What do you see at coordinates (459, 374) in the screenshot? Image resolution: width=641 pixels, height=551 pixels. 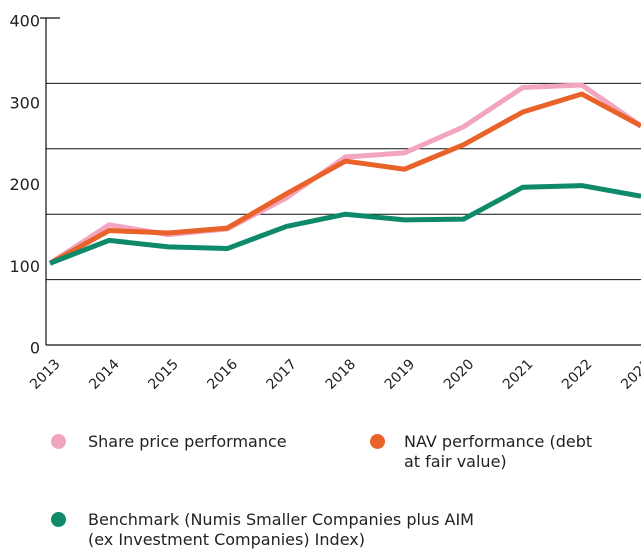 I see `x-tick-label: 2020` at bounding box center [459, 374].